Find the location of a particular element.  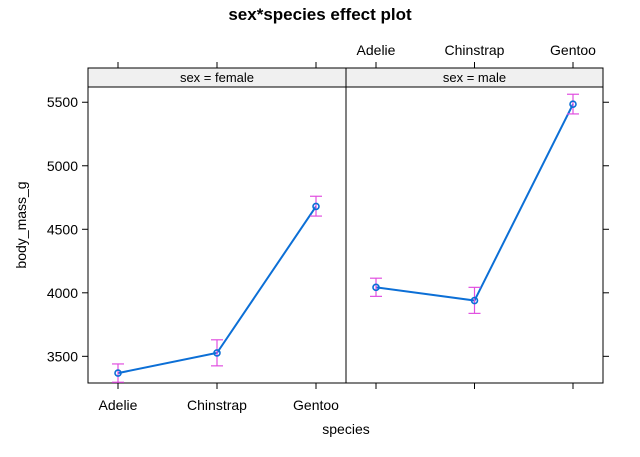

series-line-male is located at coordinates (474, 202).